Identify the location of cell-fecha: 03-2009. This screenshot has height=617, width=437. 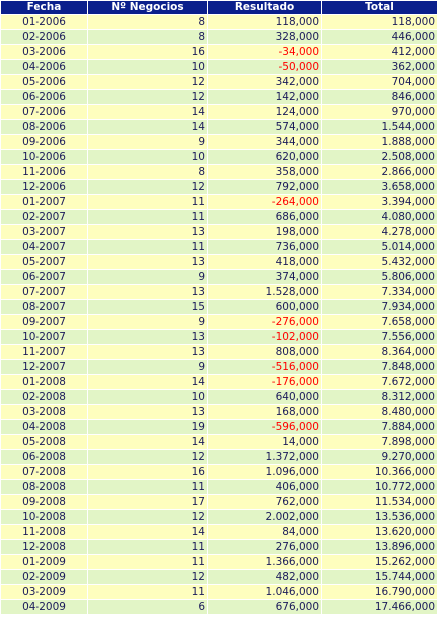
(44, 592).